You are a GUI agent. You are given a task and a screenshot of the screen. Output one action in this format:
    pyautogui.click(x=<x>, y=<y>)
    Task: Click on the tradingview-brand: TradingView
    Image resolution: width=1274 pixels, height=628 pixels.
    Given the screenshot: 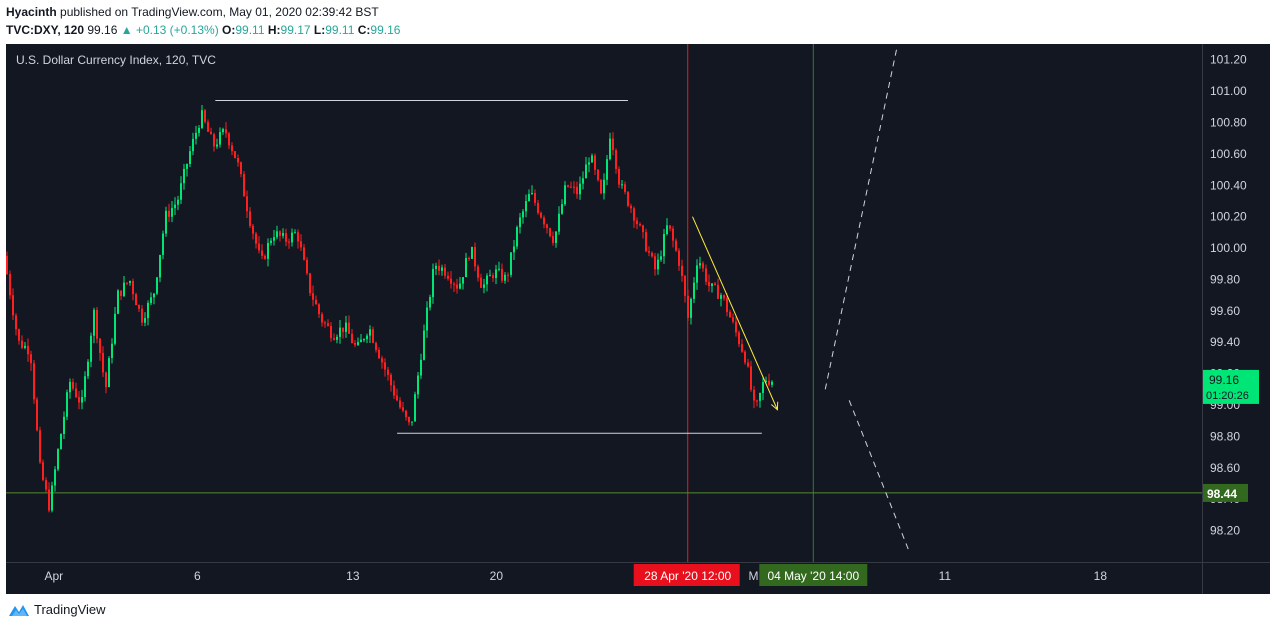 What is the action you would take?
    pyautogui.click(x=70, y=609)
    